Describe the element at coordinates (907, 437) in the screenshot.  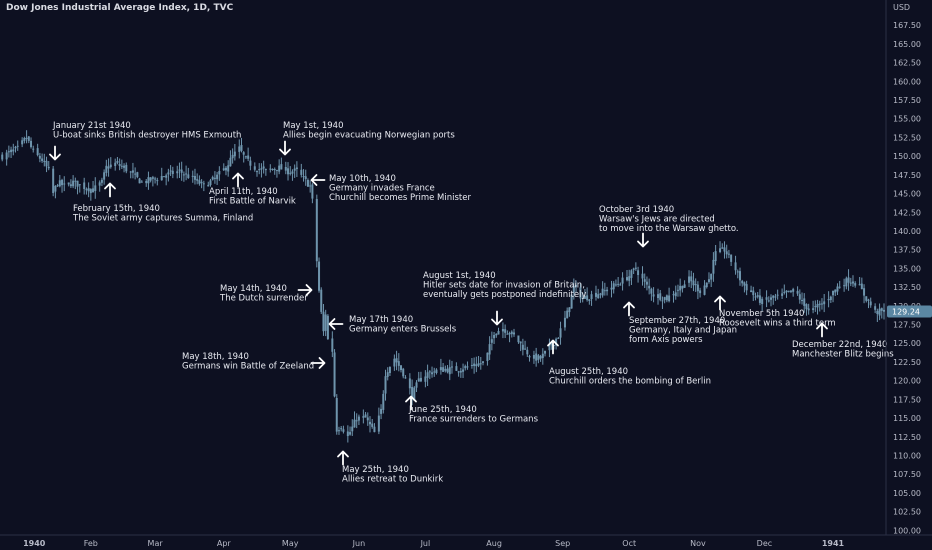
I see `y-tick-label: 112.50` at that location.